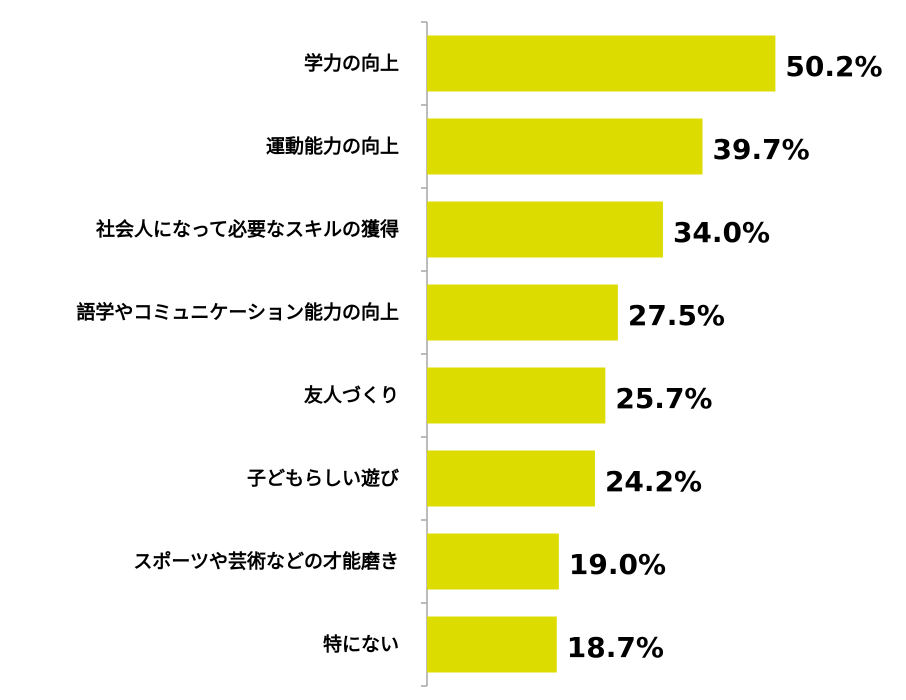 The width and height of the screenshot is (906, 700). What do you see at coordinates (617, 564) in the screenshot?
I see `value-label-6: 19.0%` at bounding box center [617, 564].